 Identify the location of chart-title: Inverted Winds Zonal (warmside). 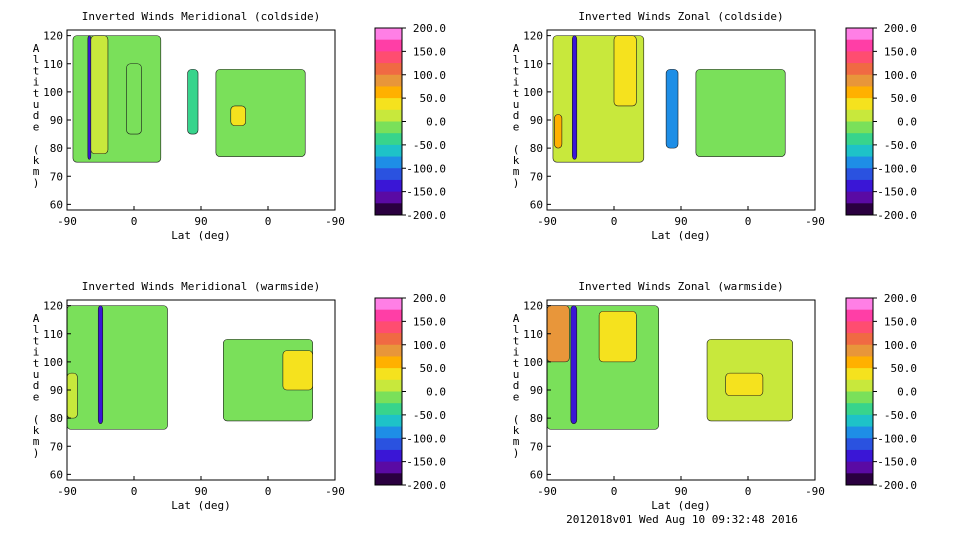
(680, 286).